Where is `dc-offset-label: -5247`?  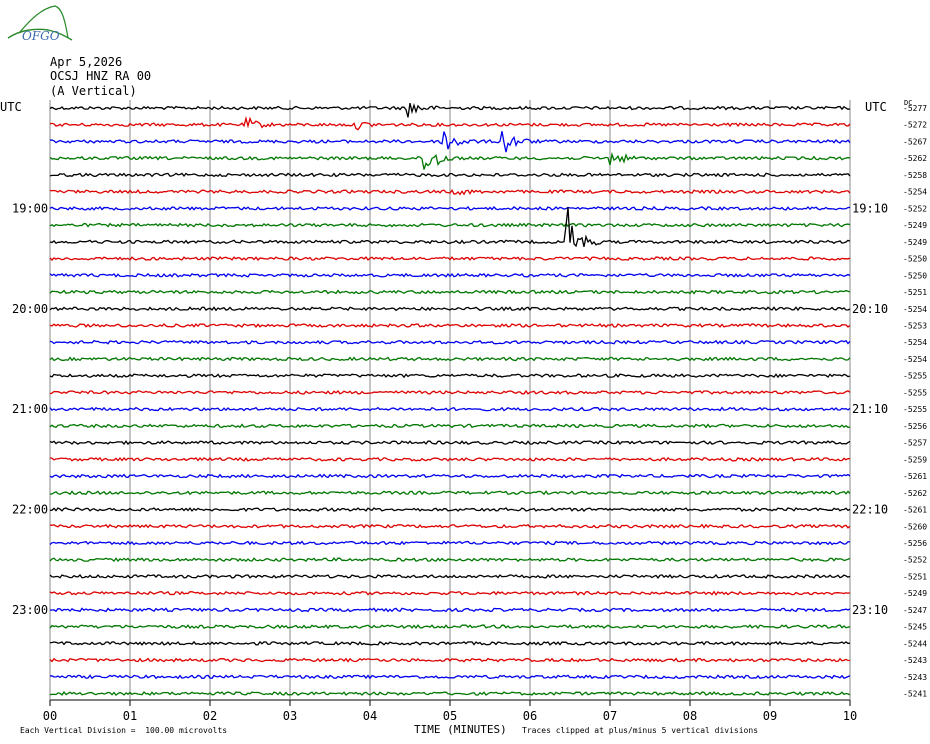 dc-offset-label: -5247 is located at coordinates (915, 610).